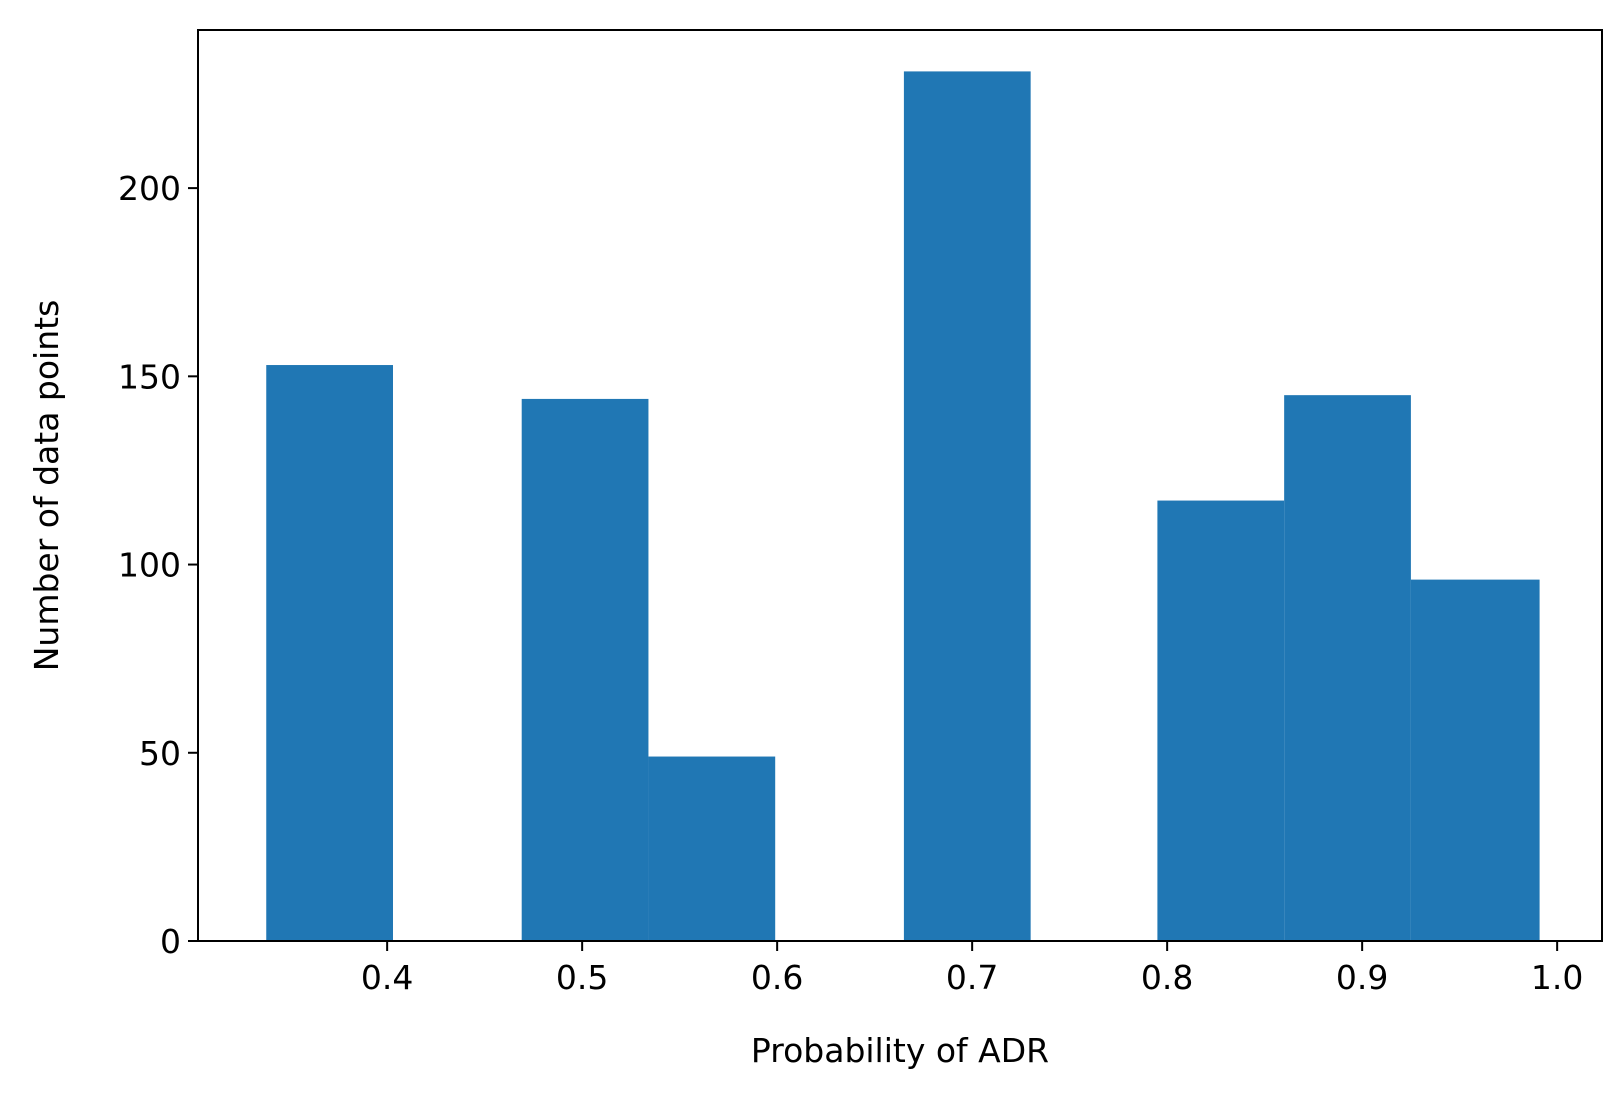 Image resolution: width=1622 pixels, height=1095 pixels. Describe the element at coordinates (900, 1050) in the screenshot. I see `x-axis-label: Probability of ADR` at that location.